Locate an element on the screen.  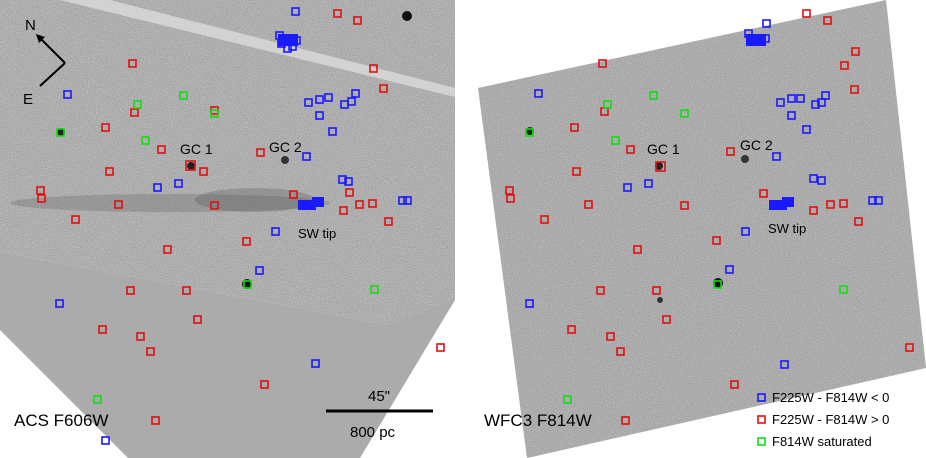
right-sw-tip-label: SW tip is located at coordinates (787, 228).